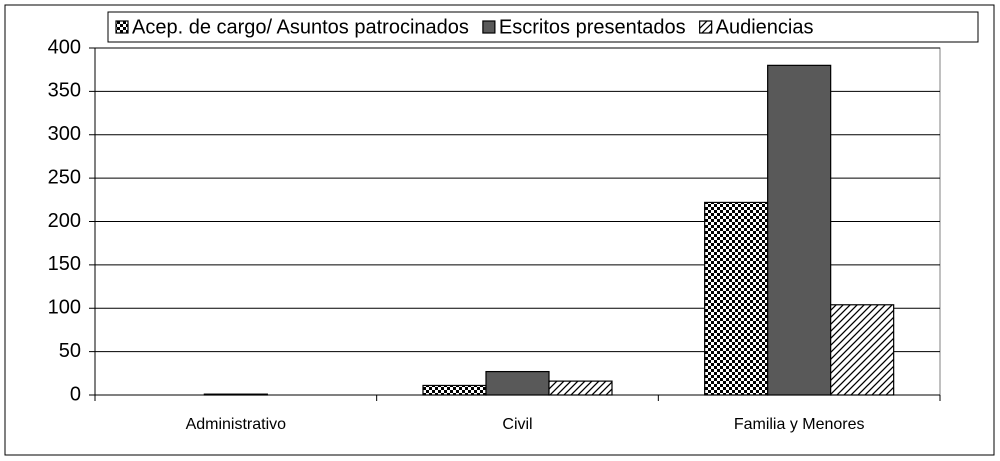 This screenshot has width=1000, height=461. I want to click on y-tick-label: 250, so click(64, 177).